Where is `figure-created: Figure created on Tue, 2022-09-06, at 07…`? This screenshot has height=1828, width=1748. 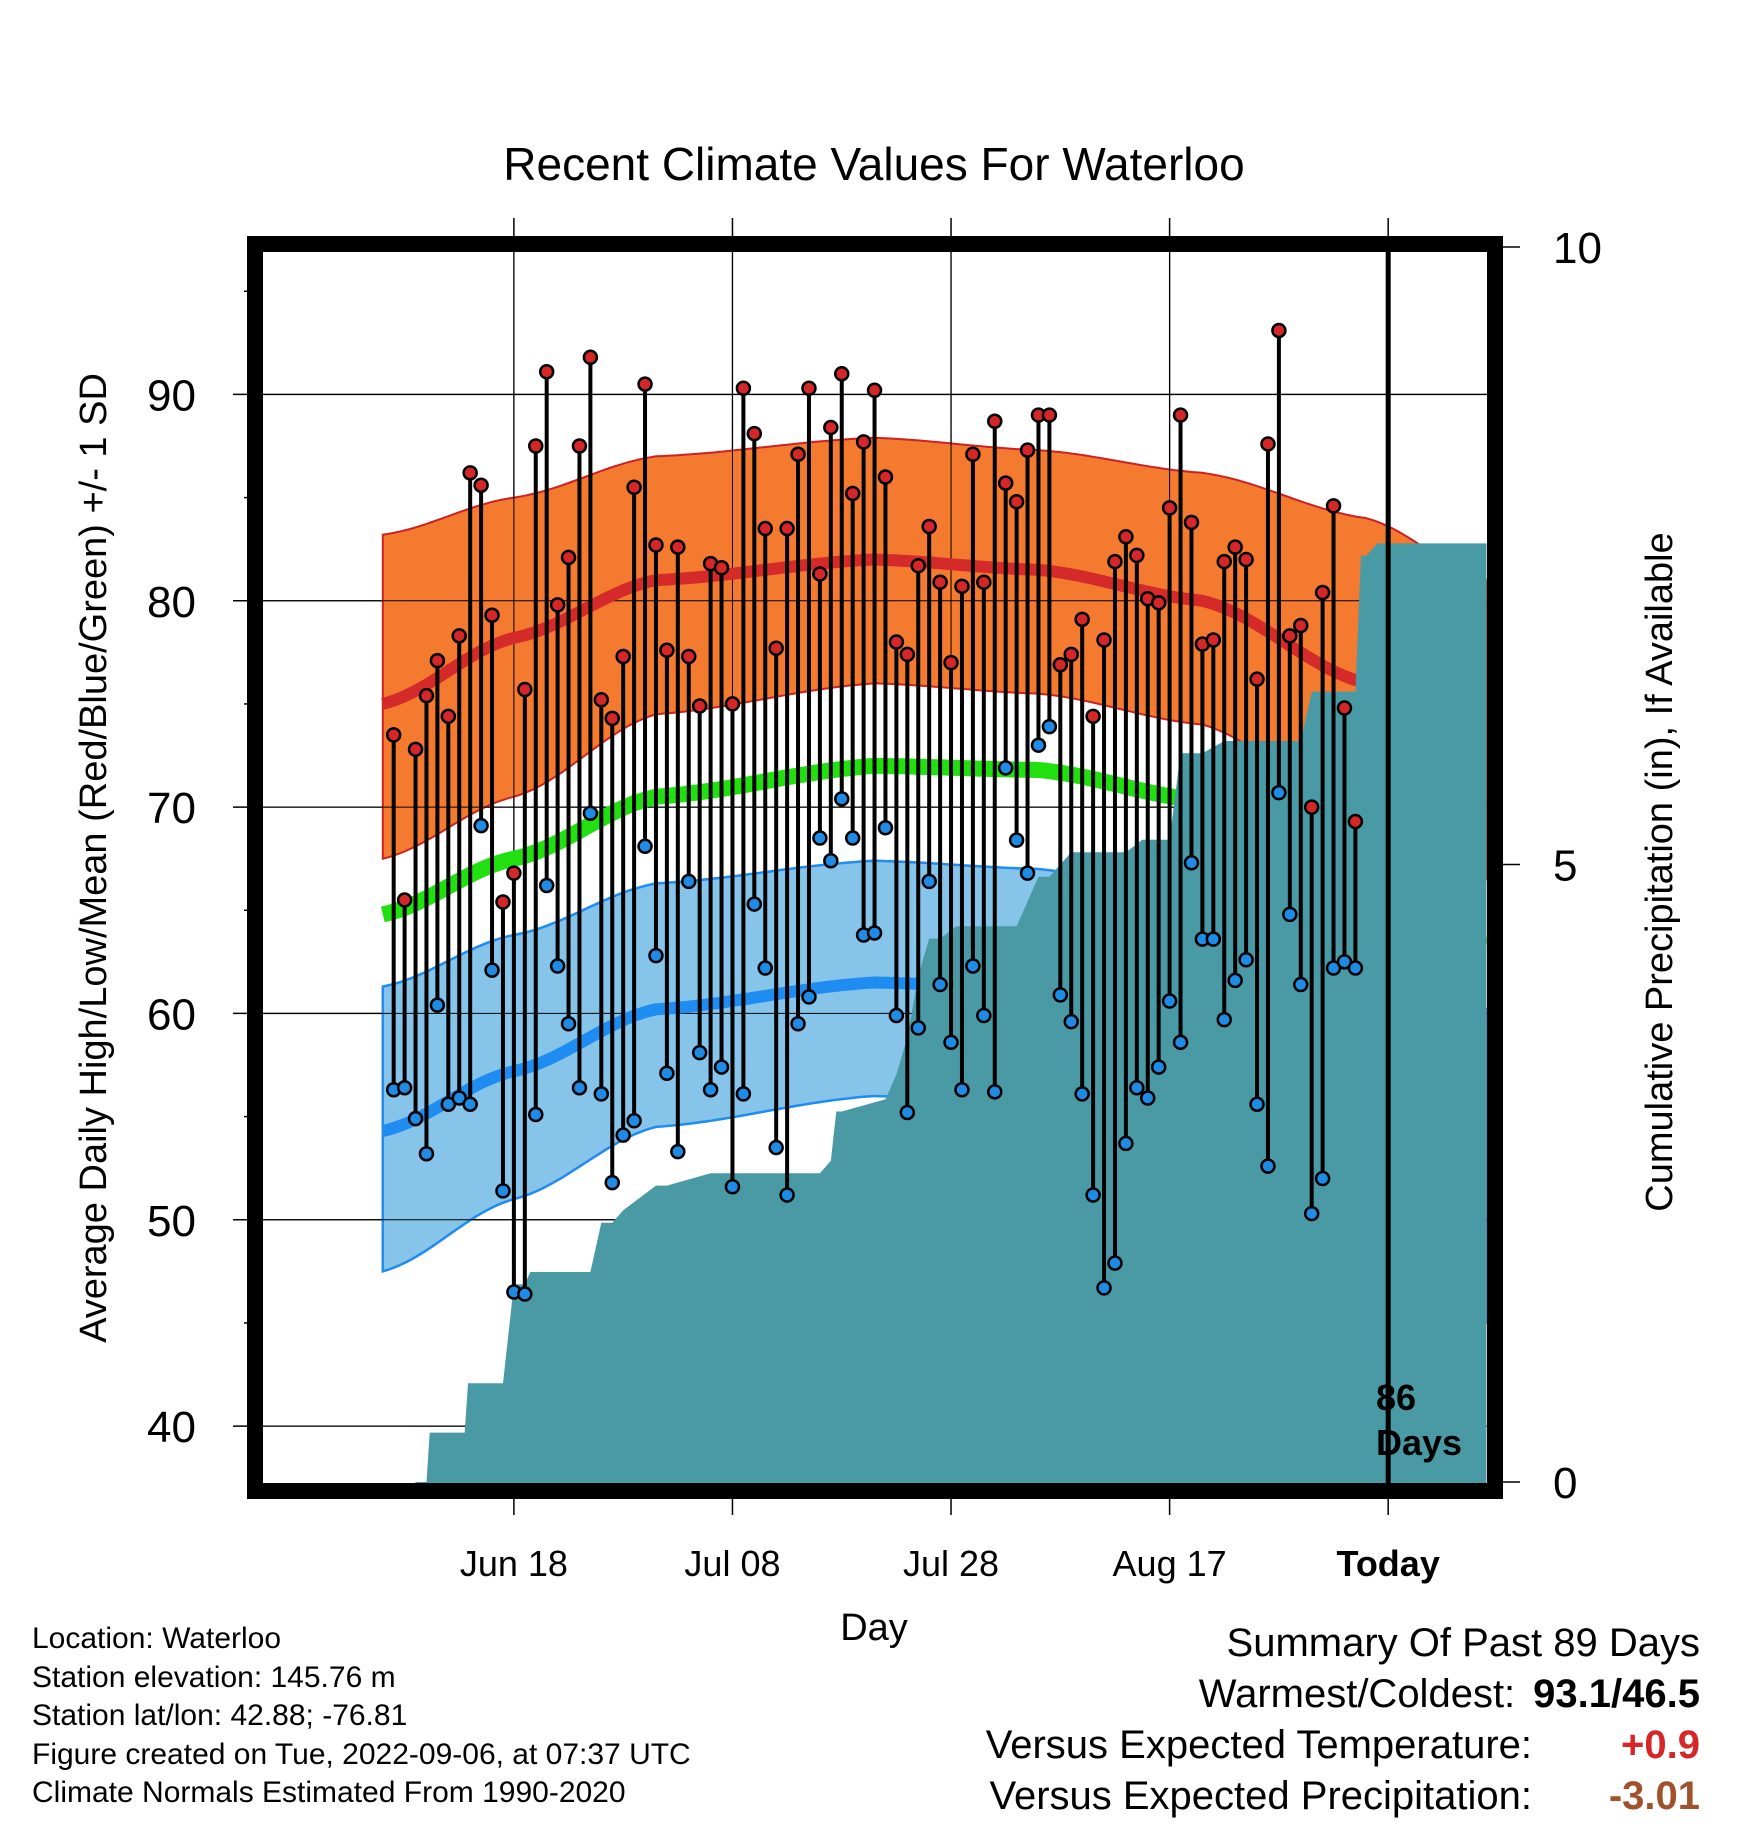 figure-created: Figure created on Tue, 2022-09-06, at 07… is located at coordinates (361, 1754).